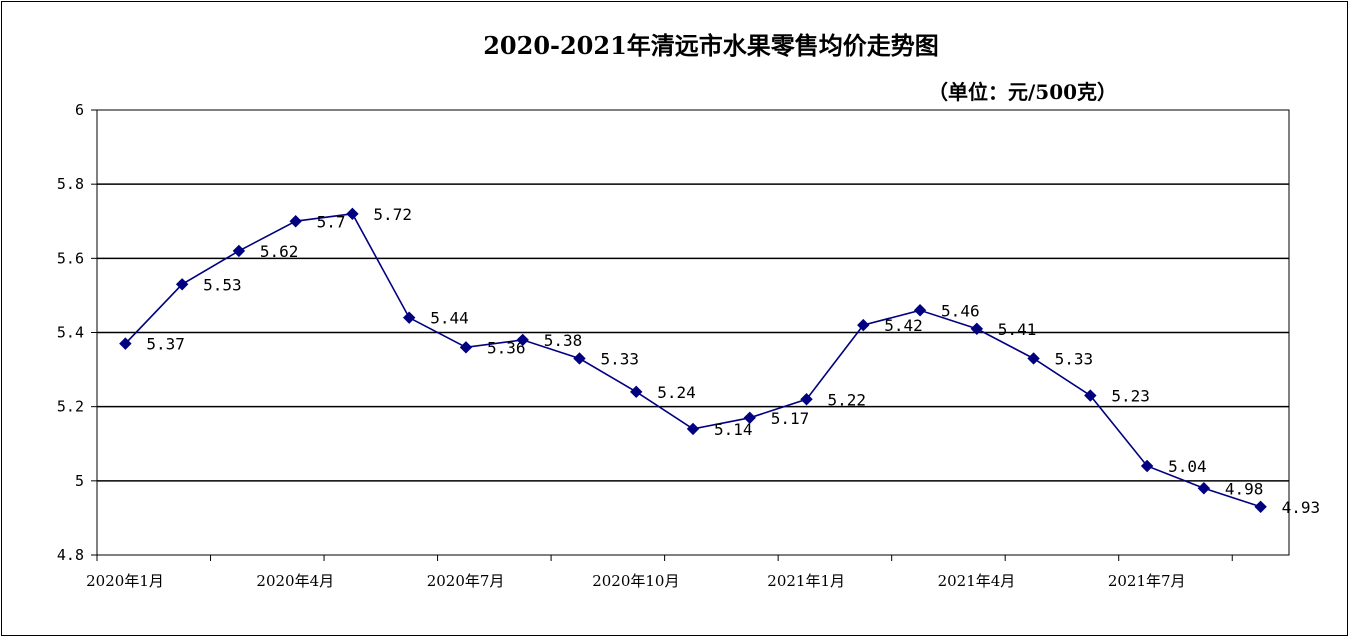 Image resolution: width=1351 pixels, height=639 pixels. Describe the element at coordinates (392, 214) in the screenshot. I see `data-label: 5.72` at that location.